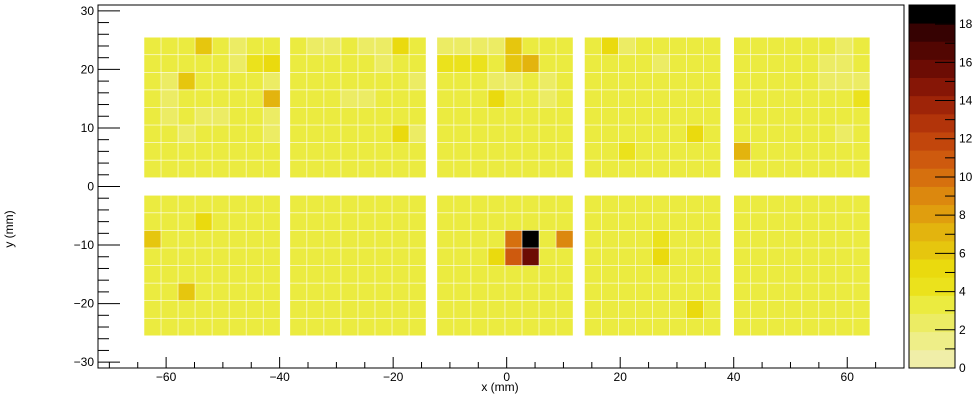  Describe the element at coordinates (848, 377) in the screenshot. I see `x-tick-label: 60` at that location.